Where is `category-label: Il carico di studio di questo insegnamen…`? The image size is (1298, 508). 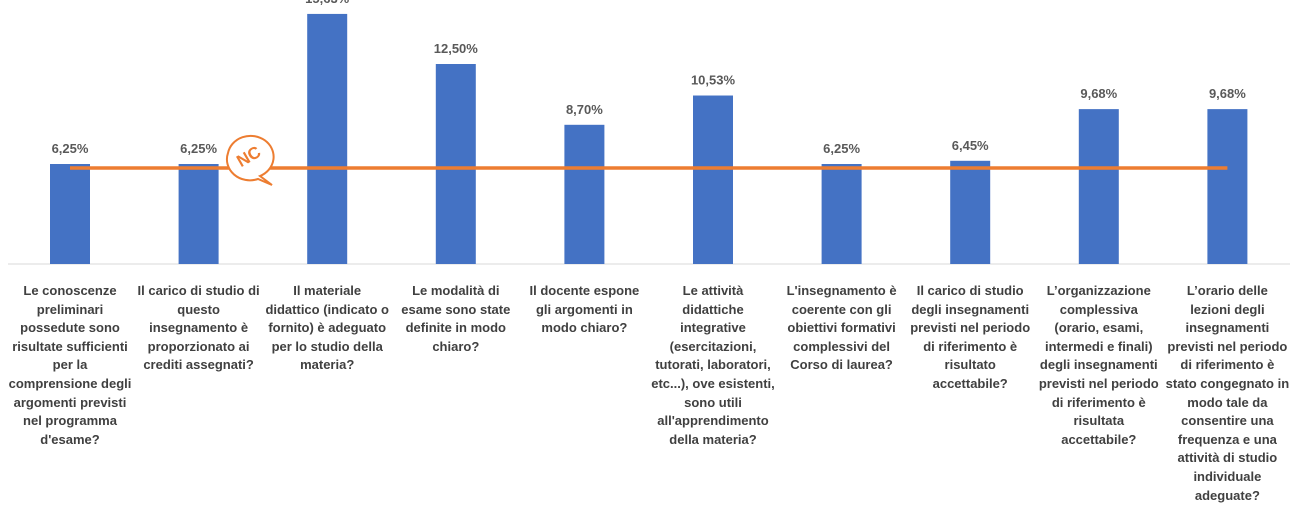 category-label: Il carico di studio di questo insegnamen… is located at coordinates (198, 328).